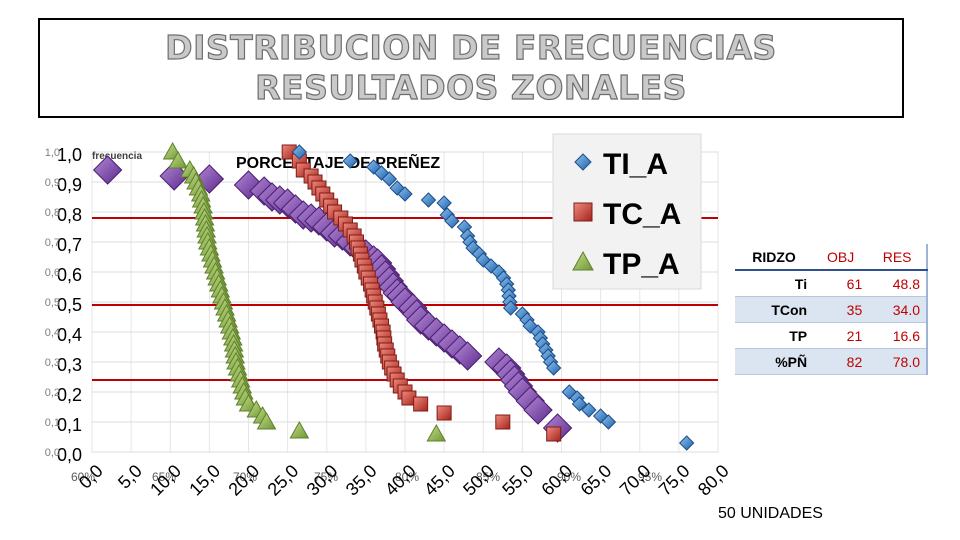 The width and height of the screenshot is (960, 540). I want to click on y-tick-label: 0,9, so click(69, 185).